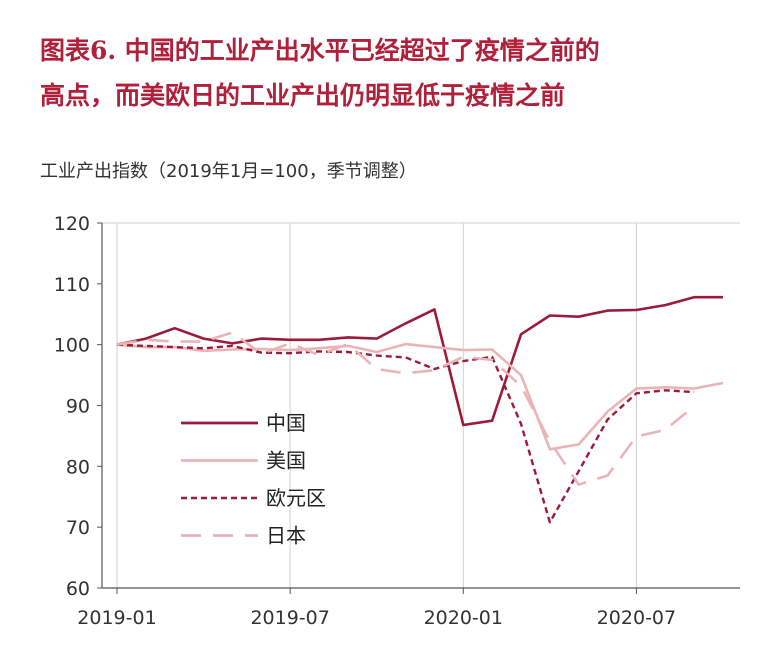 The image size is (770, 665). Describe the element at coordinates (78, 589) in the screenshot. I see `y-tick-label: 60` at that location.